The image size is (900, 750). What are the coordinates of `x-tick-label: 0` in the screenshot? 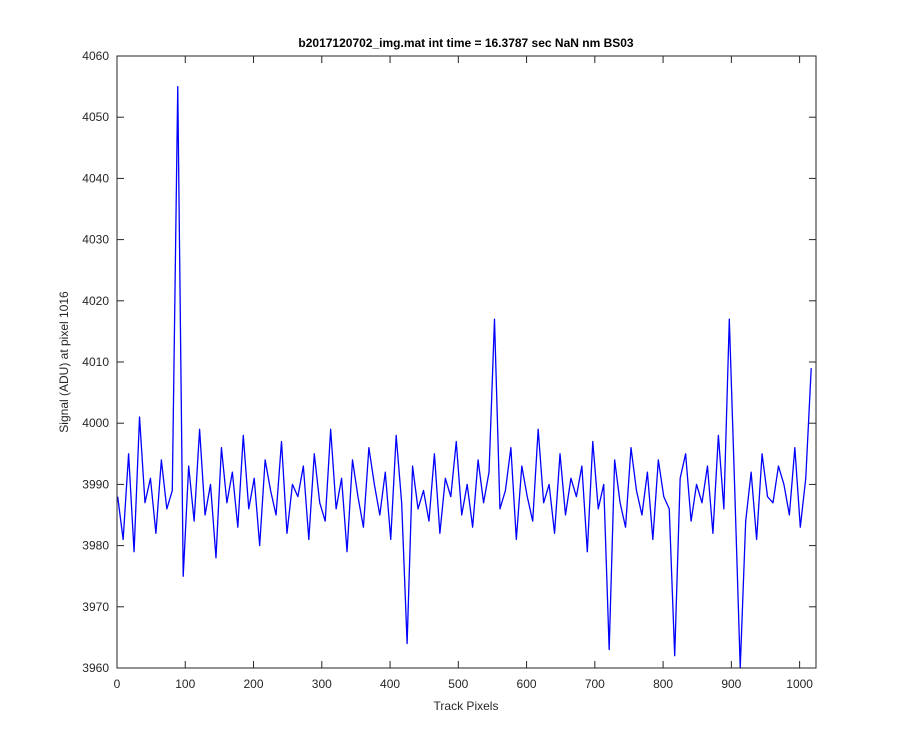 It's located at (117, 684).